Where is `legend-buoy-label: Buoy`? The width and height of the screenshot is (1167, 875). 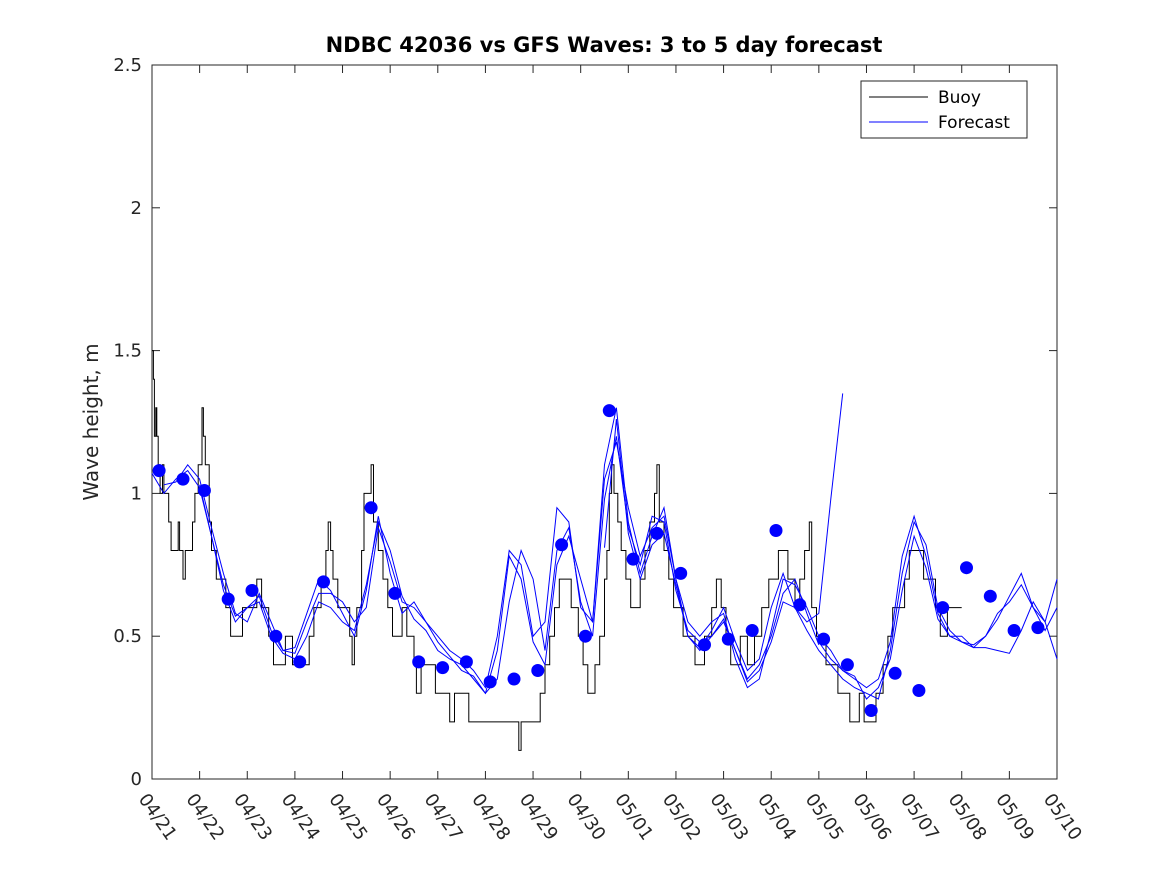 legend-buoy-label: Buoy is located at coordinates (959, 98).